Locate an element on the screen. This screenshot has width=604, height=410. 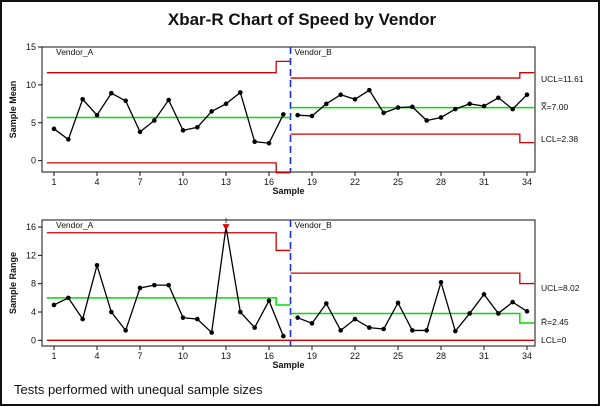
data-point-flagged is located at coordinates (226, 227).